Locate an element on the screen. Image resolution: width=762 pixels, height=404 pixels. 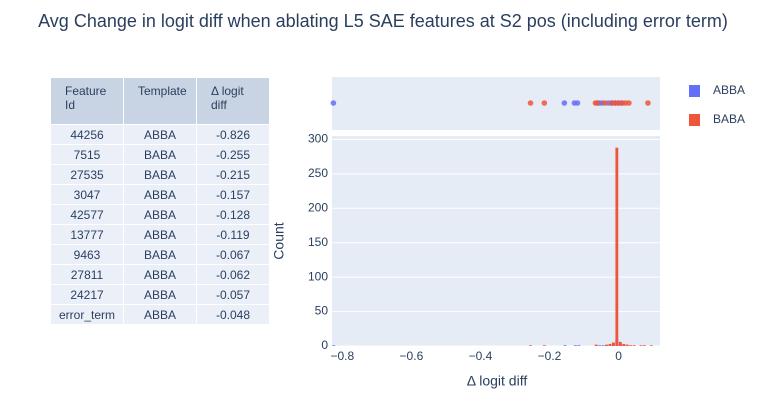
table-cell: -0.062 is located at coordinates (233, 274).